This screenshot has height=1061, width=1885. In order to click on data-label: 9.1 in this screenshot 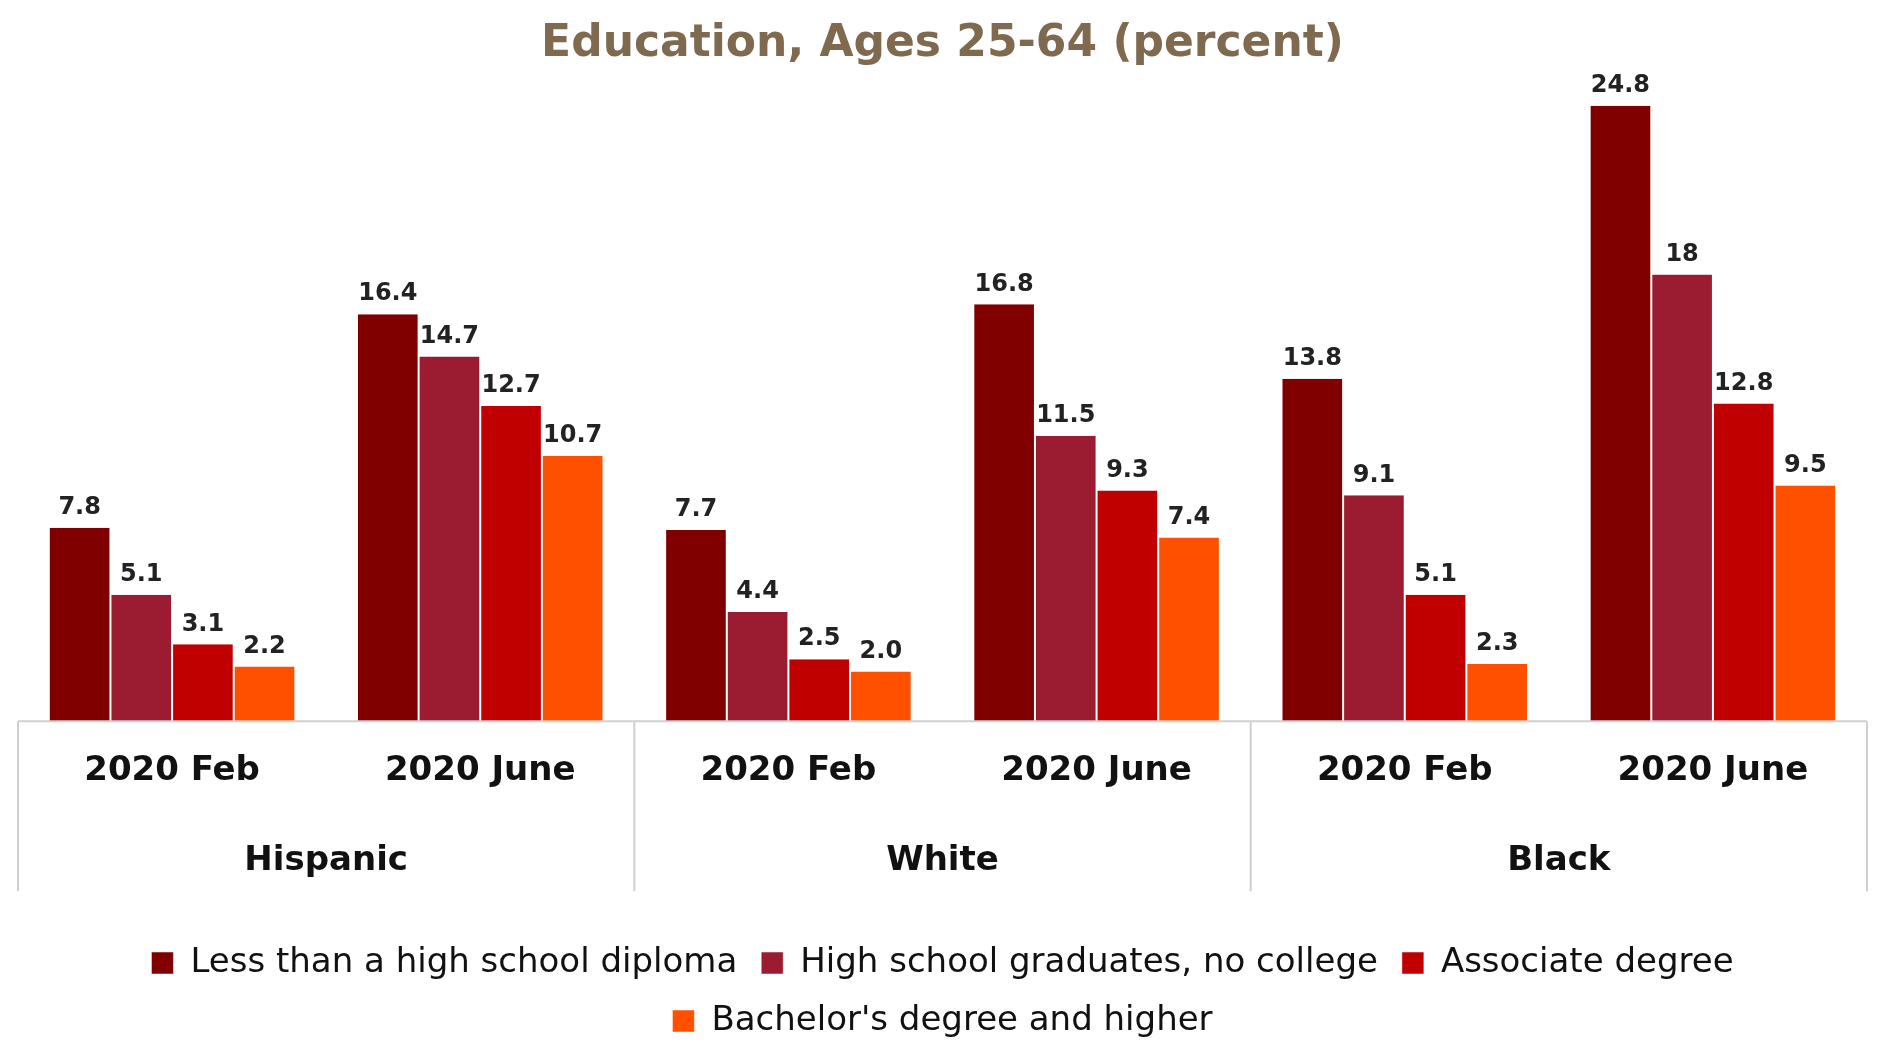, I will do `click(1374, 473)`.